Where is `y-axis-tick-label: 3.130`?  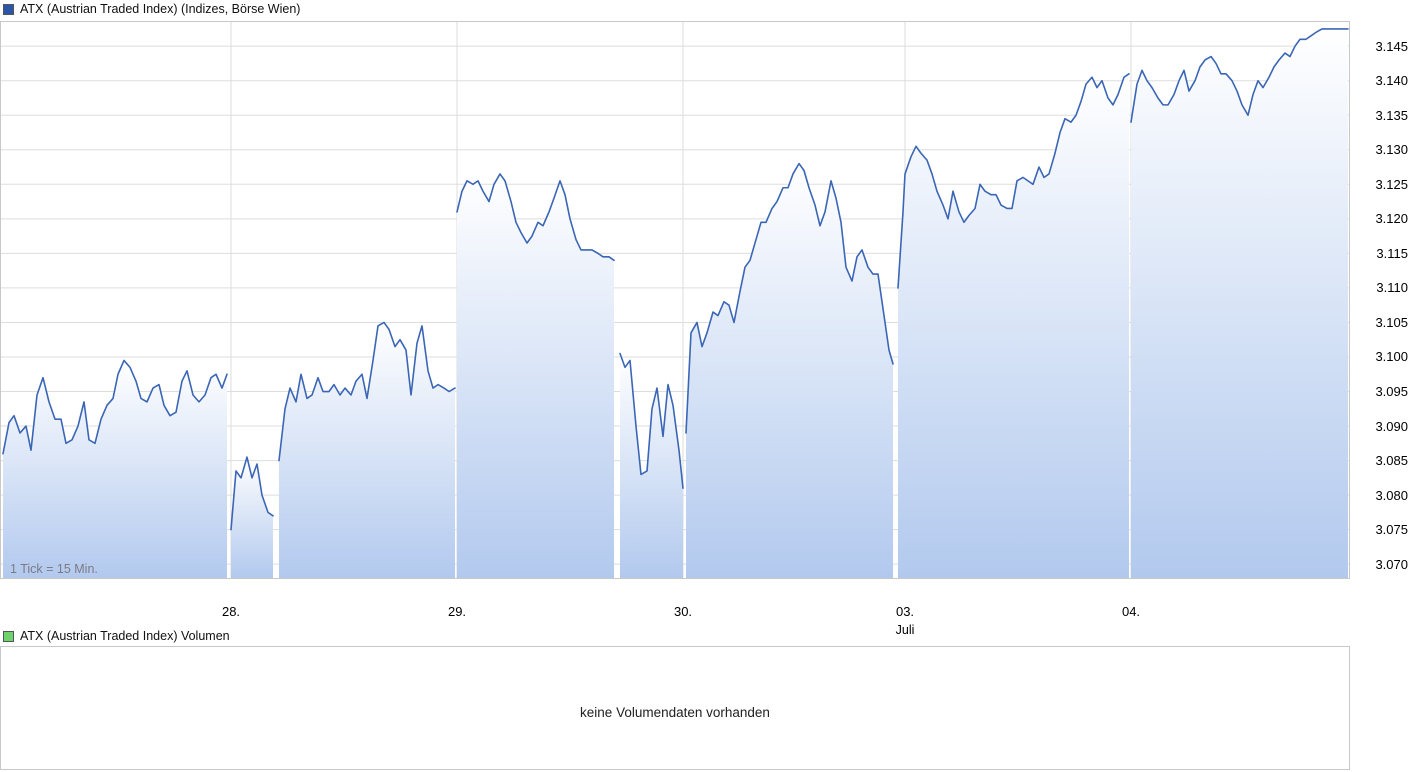
y-axis-tick-label: 3.130 is located at coordinates (1391, 150).